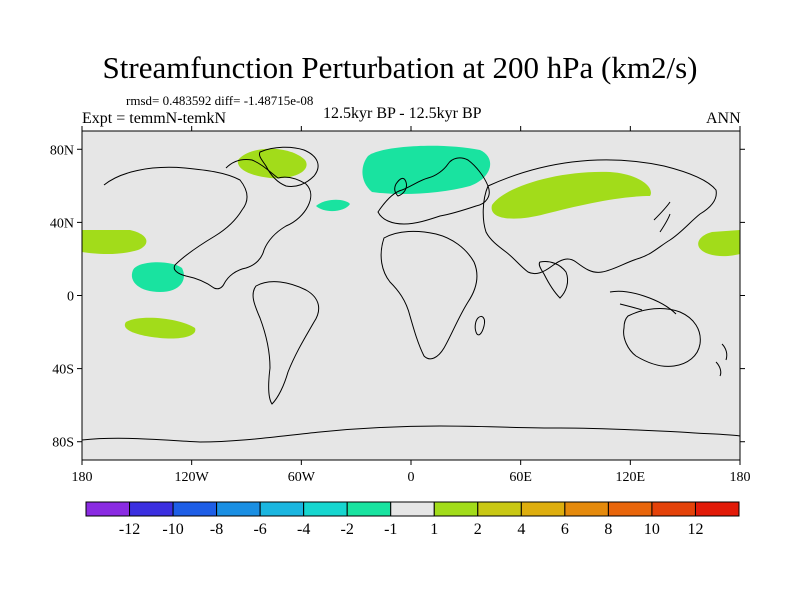 The image size is (800, 600). Describe the element at coordinates (402, 113) in the screenshot. I see `period-label: 12.5kyr BP - 12.5kyr BP` at that location.